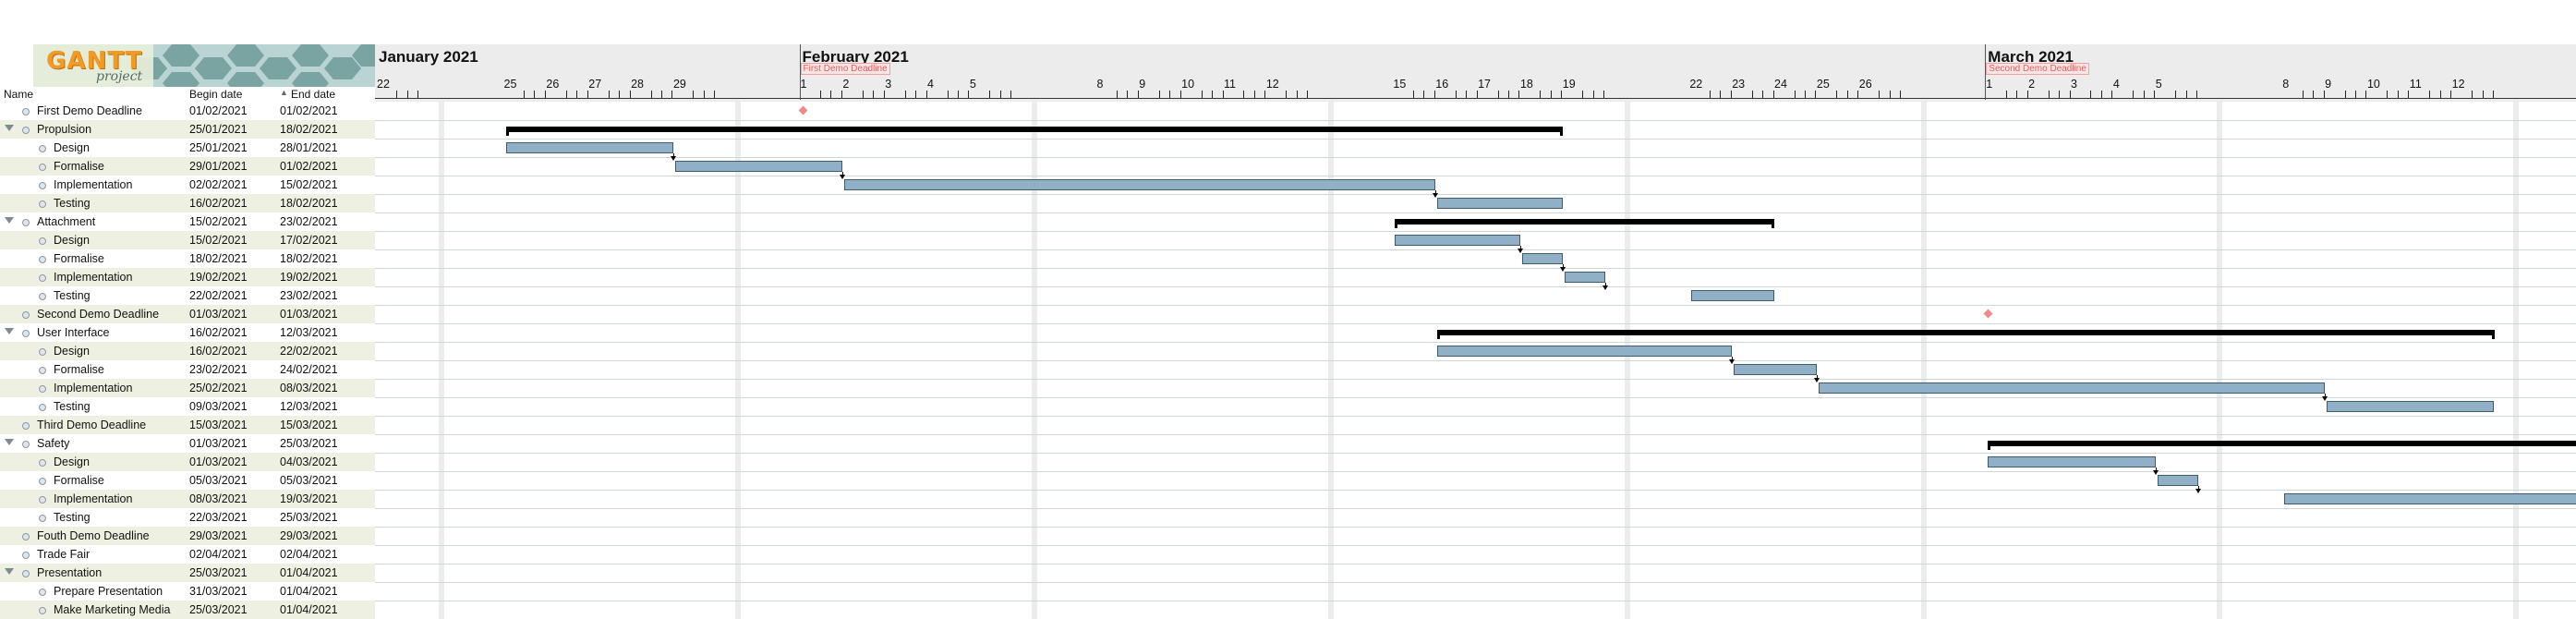 The width and height of the screenshot is (2576, 619). Describe the element at coordinates (187, 536) in the screenshot. I see `table-row: Fouth Demo Deadline 29/03/2021 29/03/2021` at that location.